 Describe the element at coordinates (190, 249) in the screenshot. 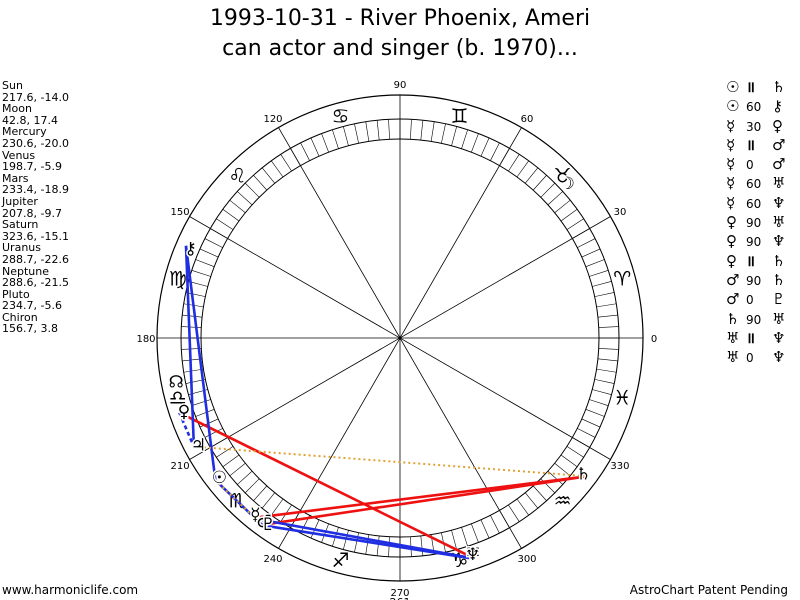

I see `planet-glyph-icon: ⚷` at that location.